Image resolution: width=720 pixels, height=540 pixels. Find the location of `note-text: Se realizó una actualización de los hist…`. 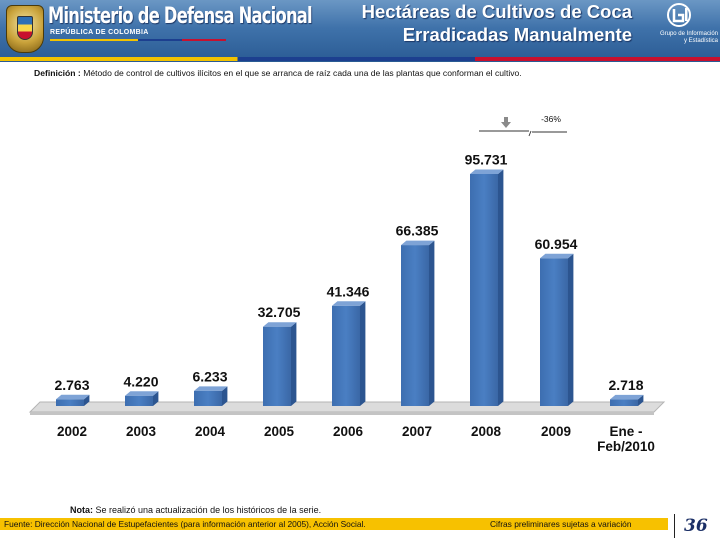

note-text: Se realizó una actualización de los hist… is located at coordinates (208, 510).